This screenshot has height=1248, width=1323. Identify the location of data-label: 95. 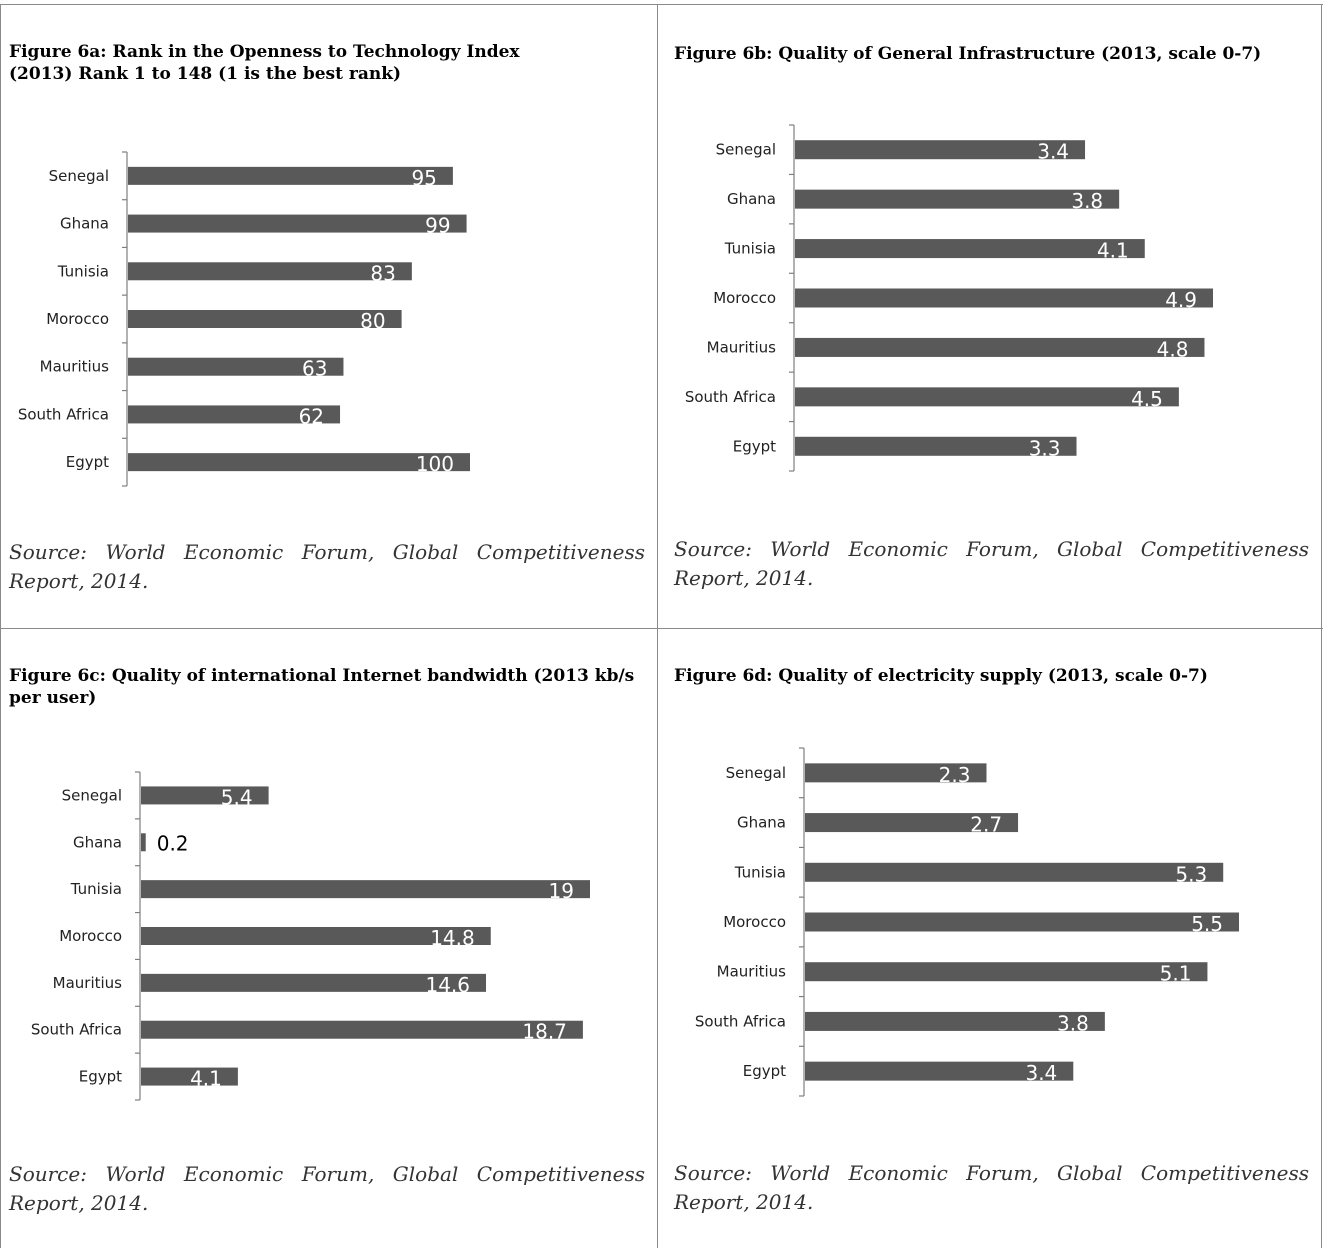
(423, 178).